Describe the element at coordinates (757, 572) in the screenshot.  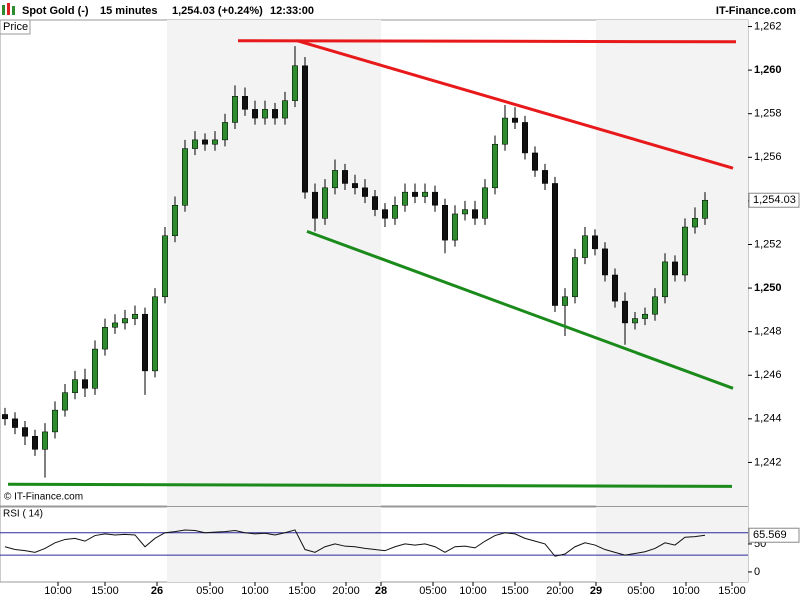
I see `y-tick-label: 0` at that location.